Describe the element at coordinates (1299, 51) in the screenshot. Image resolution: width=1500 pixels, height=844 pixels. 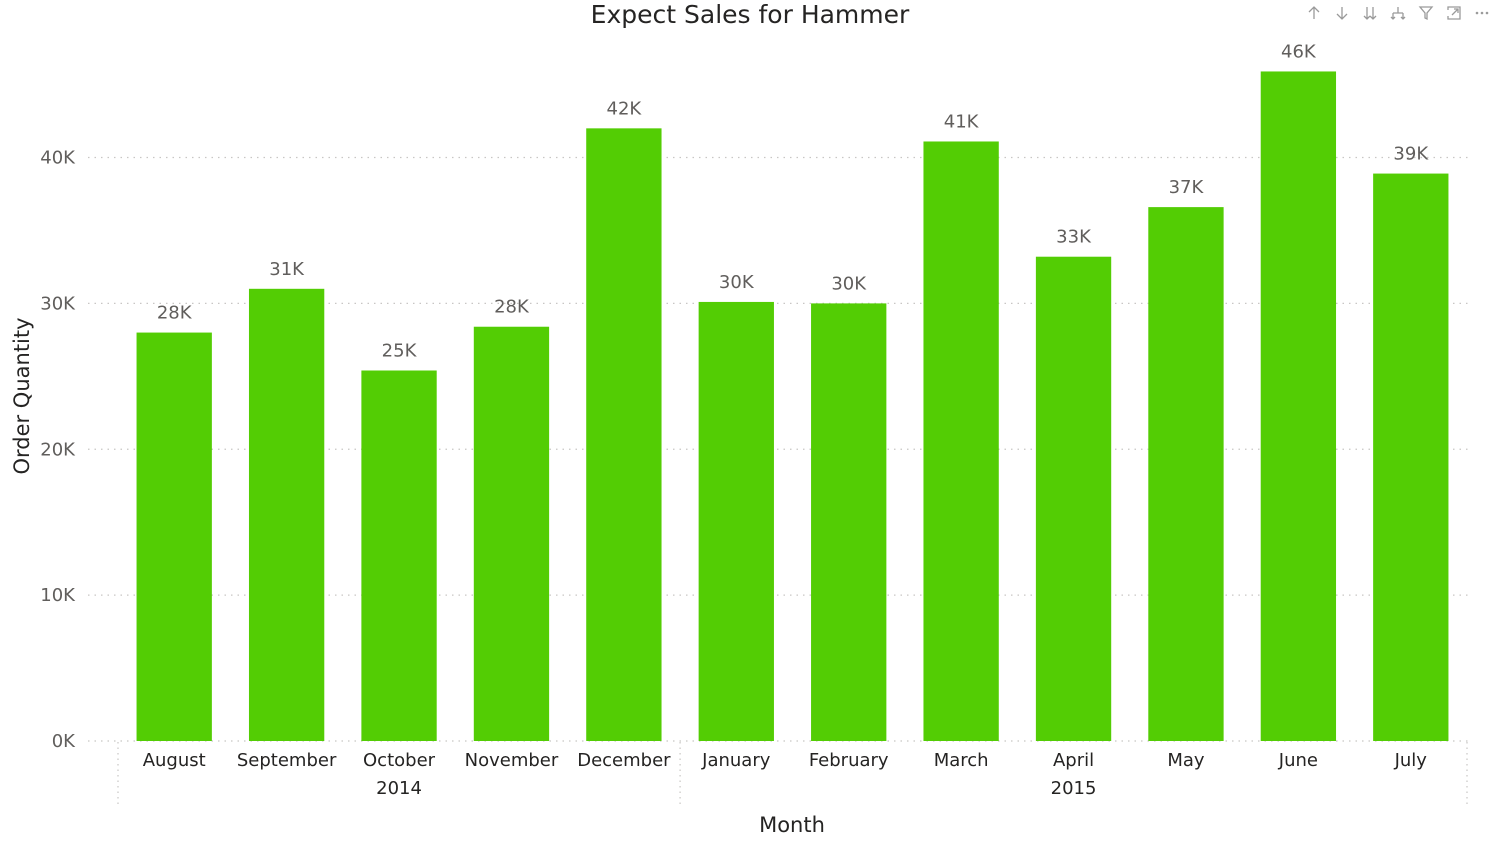
I see `data-label: 46K` at that location.